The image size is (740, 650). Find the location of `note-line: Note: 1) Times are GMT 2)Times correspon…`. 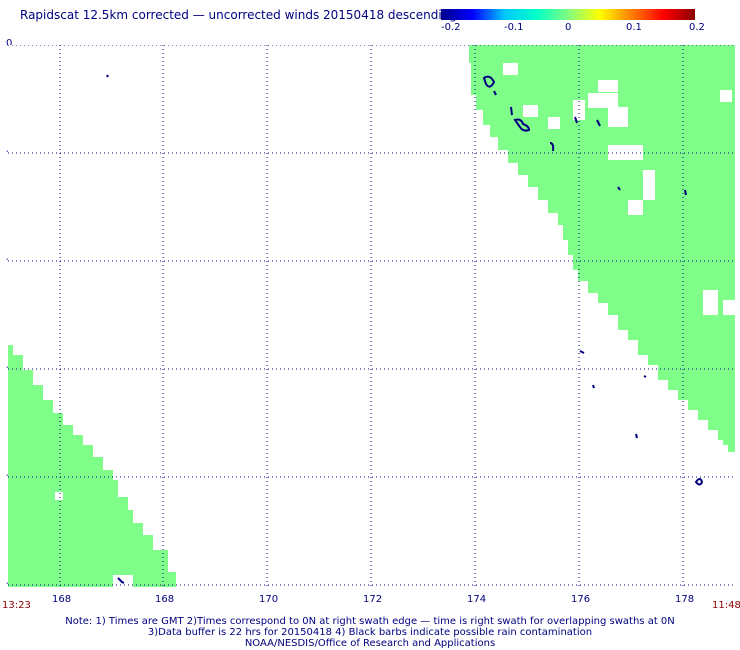

note-line: Note: 1) Times are GMT 2)Times correspon… is located at coordinates (370, 621).